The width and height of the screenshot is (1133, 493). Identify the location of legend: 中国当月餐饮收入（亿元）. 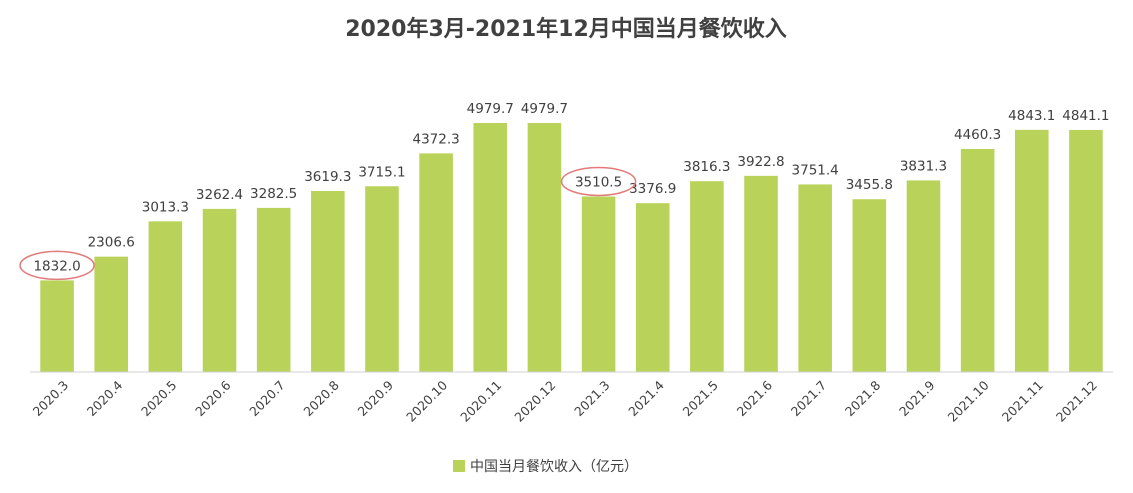
(545, 467).